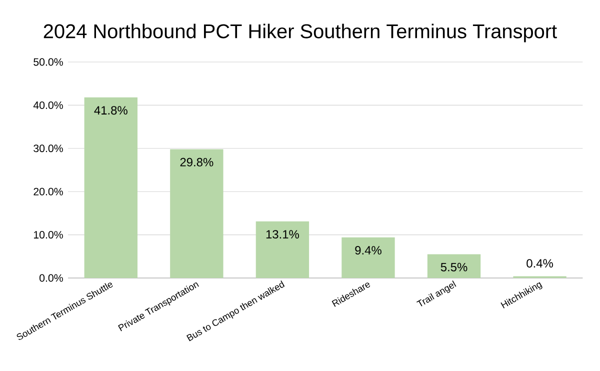  What do you see at coordinates (48, 235) in the screenshot?
I see `y-tick-label: 10.0%` at bounding box center [48, 235].